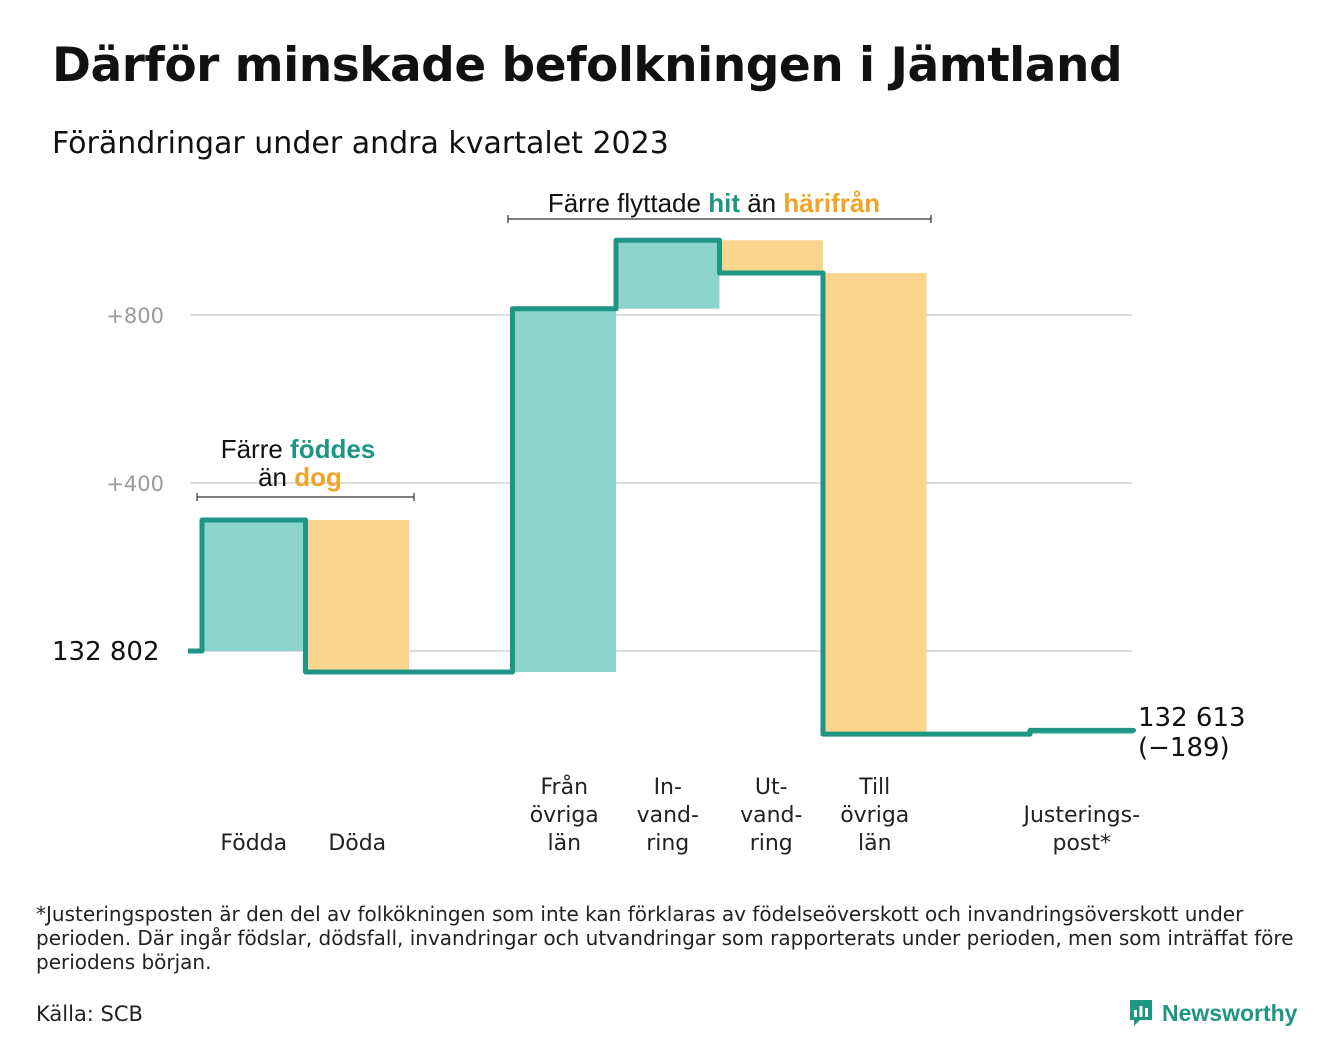 This screenshot has height=1060, width=1340. Describe the element at coordinates (1184, 748) in the screenshot. I see `end-change-label: (−189)` at that location.